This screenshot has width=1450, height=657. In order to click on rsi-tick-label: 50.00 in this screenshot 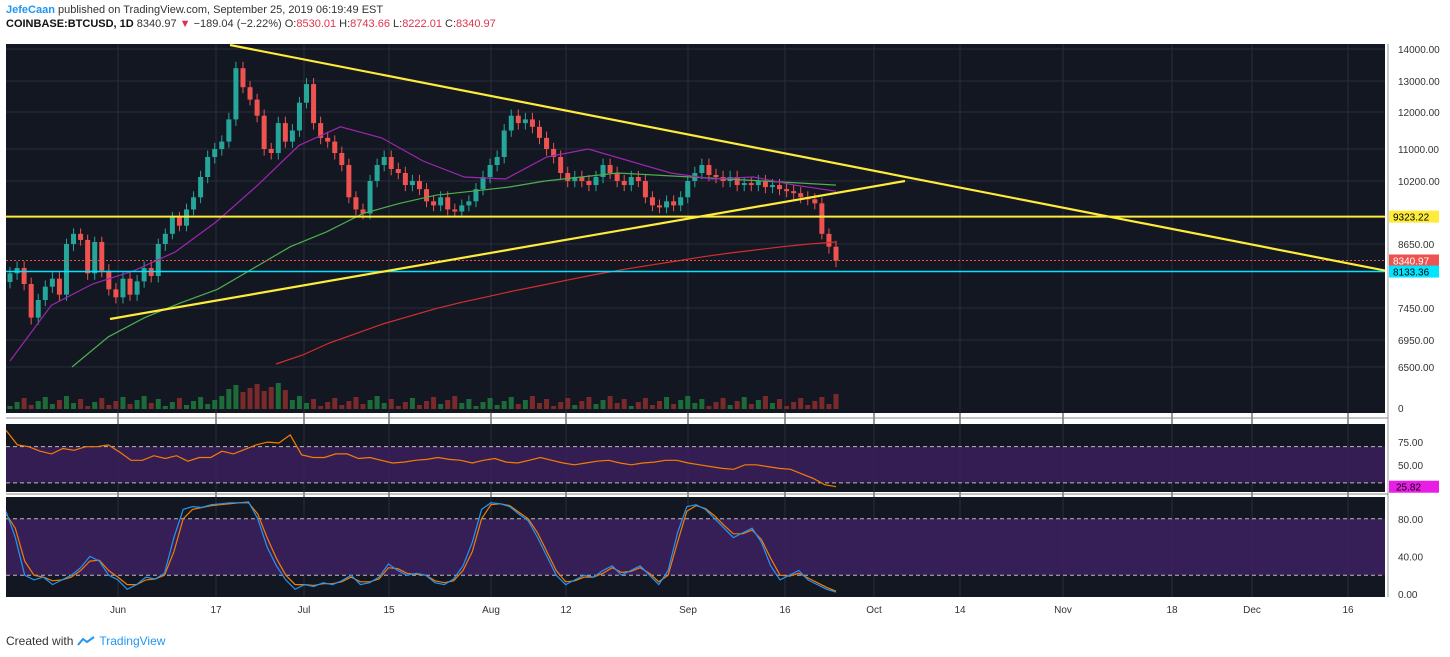, I will do `click(1410, 466)`.